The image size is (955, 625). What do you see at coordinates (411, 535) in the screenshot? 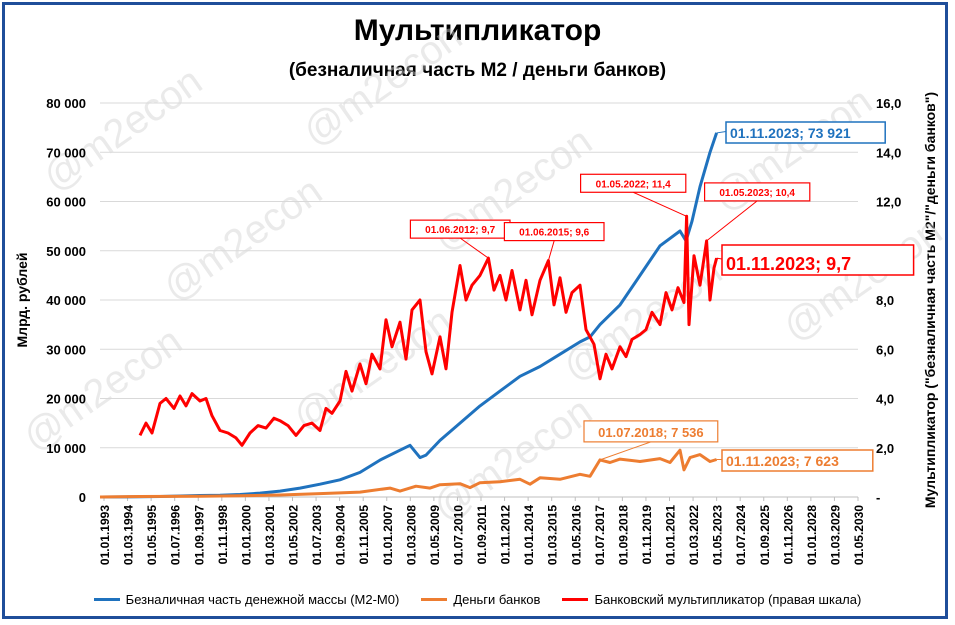
I see `x-tick-label: 01.03.2008` at bounding box center [411, 535].